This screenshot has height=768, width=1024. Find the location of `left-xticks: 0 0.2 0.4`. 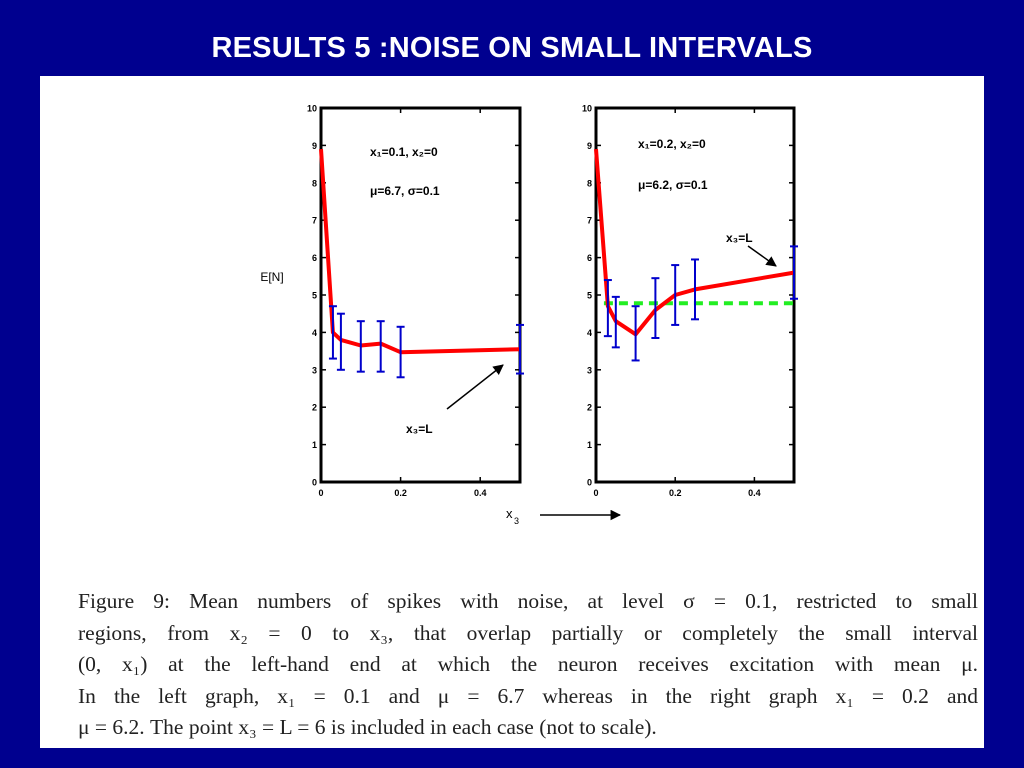

left-xticks: 0 0.2 0.4 is located at coordinates (402, 303).